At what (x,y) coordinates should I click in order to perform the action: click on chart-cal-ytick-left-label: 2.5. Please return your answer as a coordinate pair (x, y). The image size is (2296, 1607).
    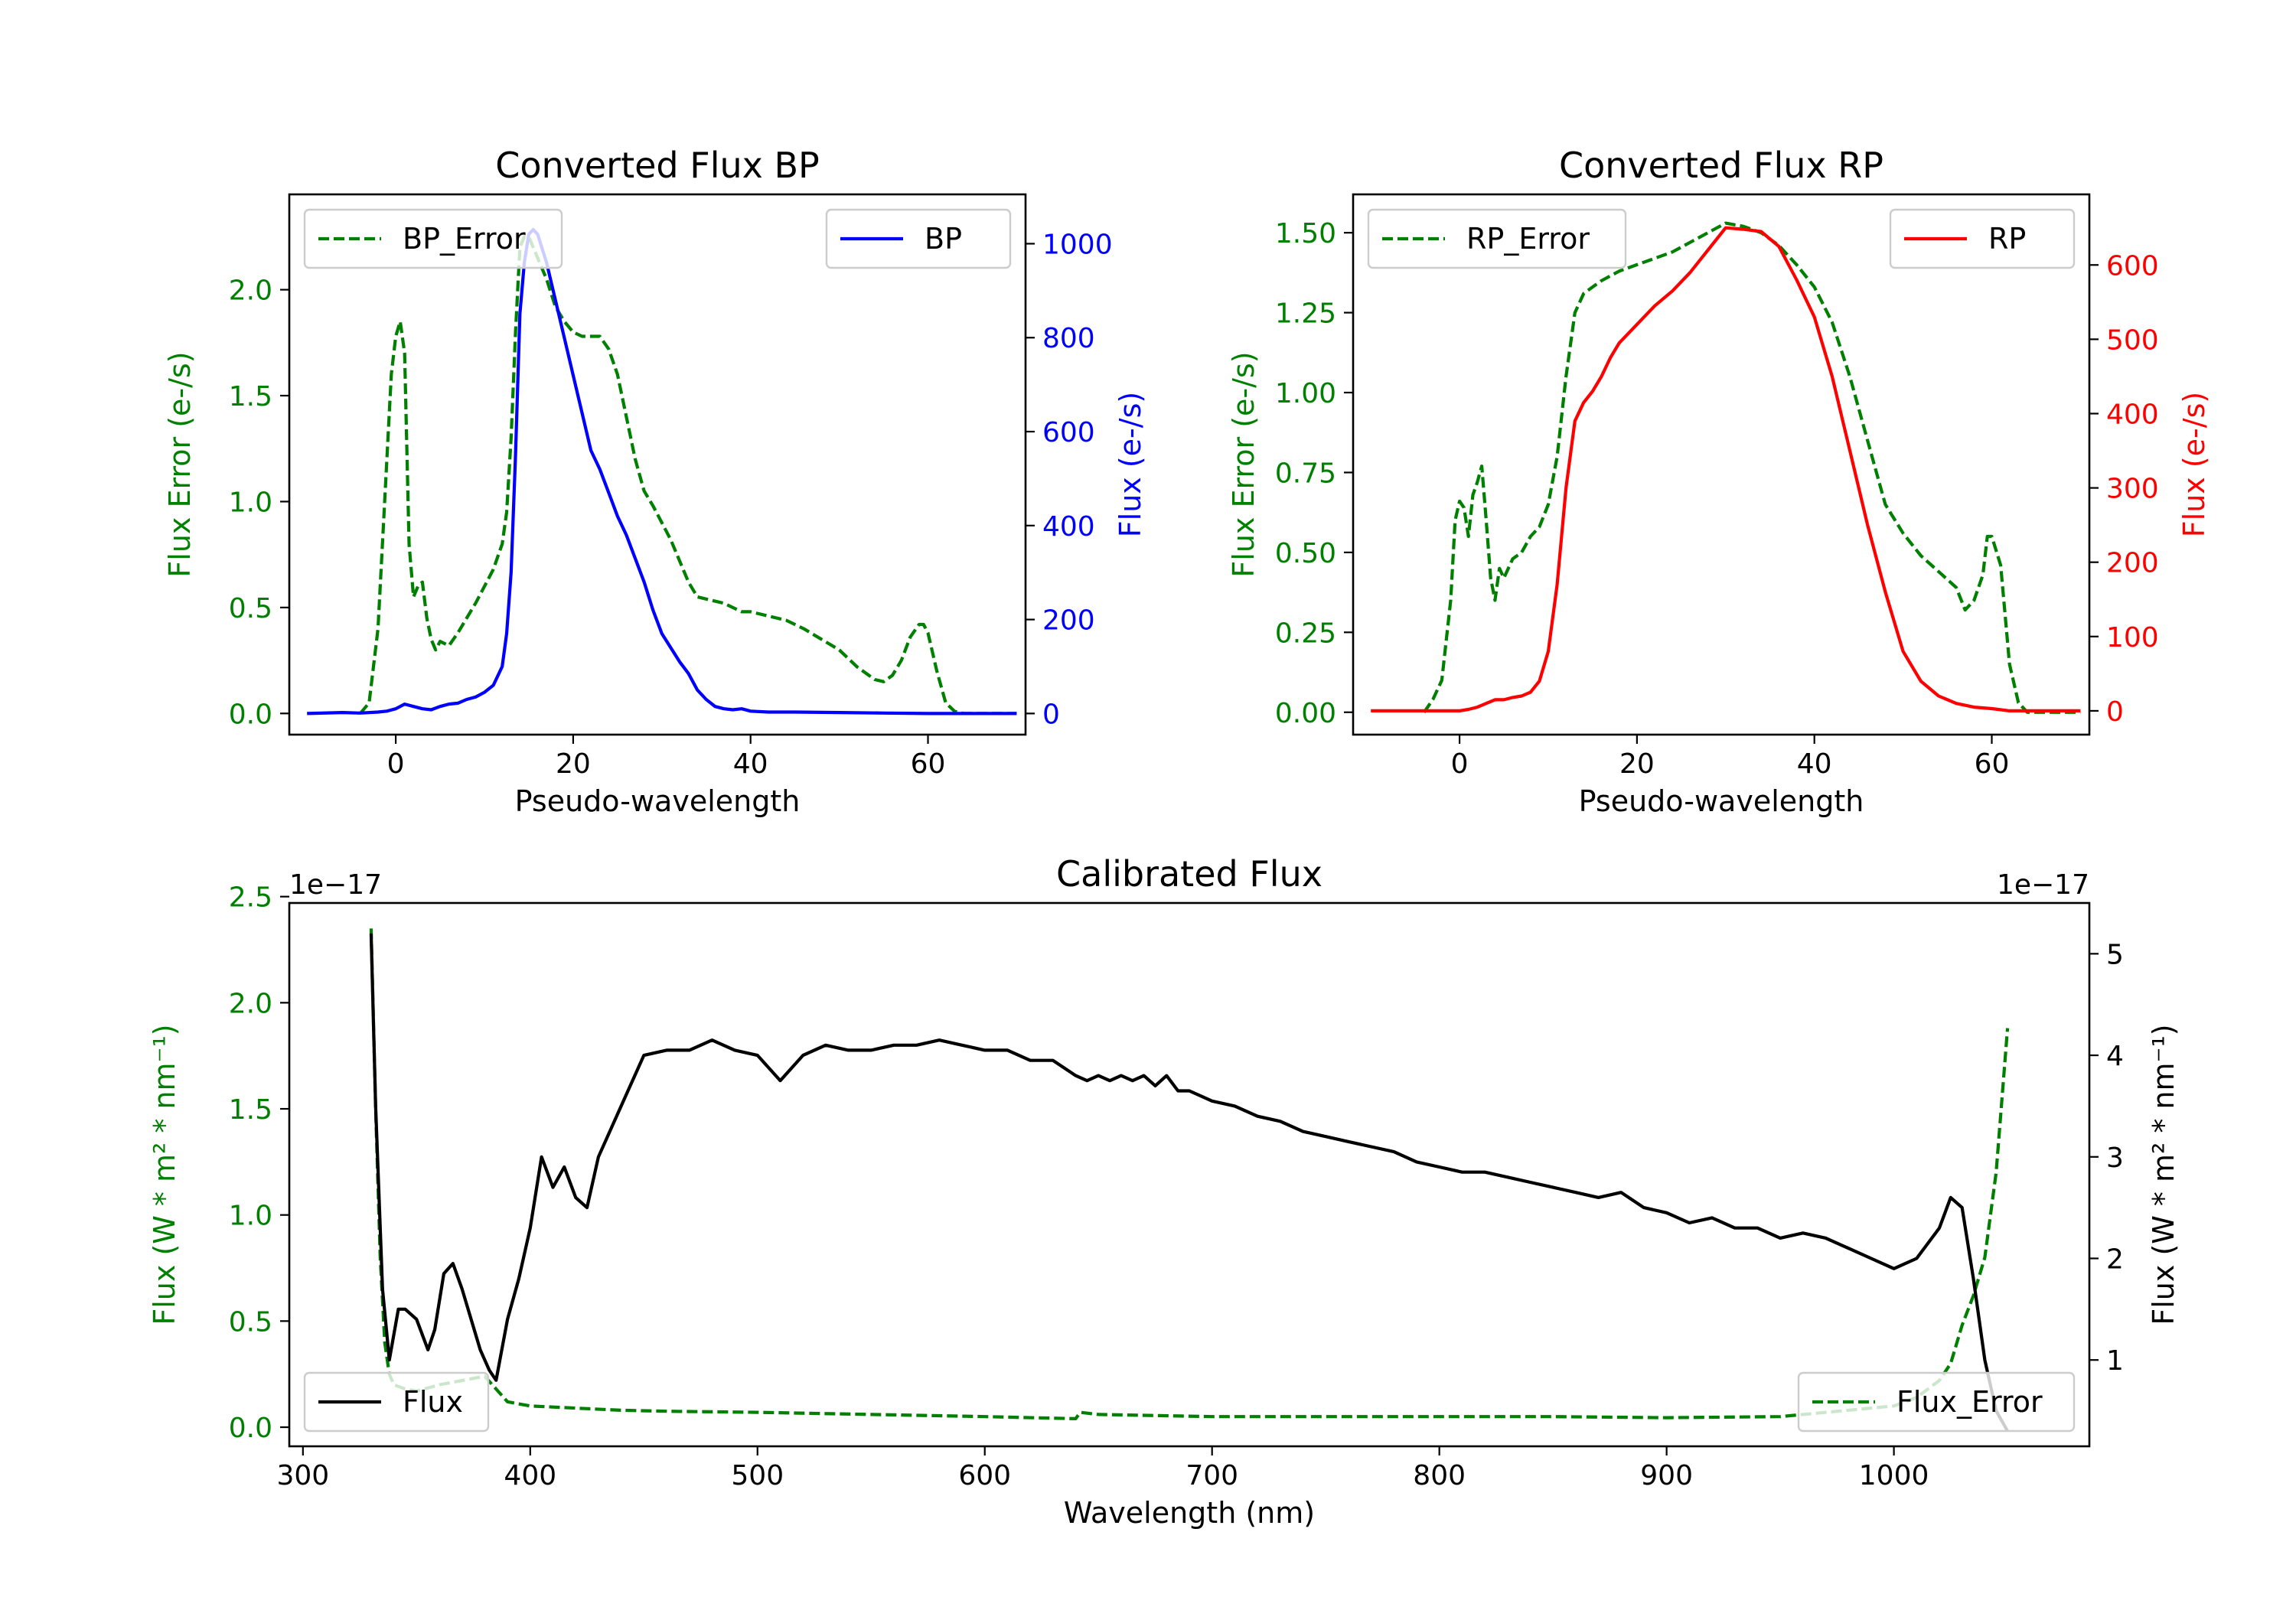
    Looking at the image, I should click on (250, 898).